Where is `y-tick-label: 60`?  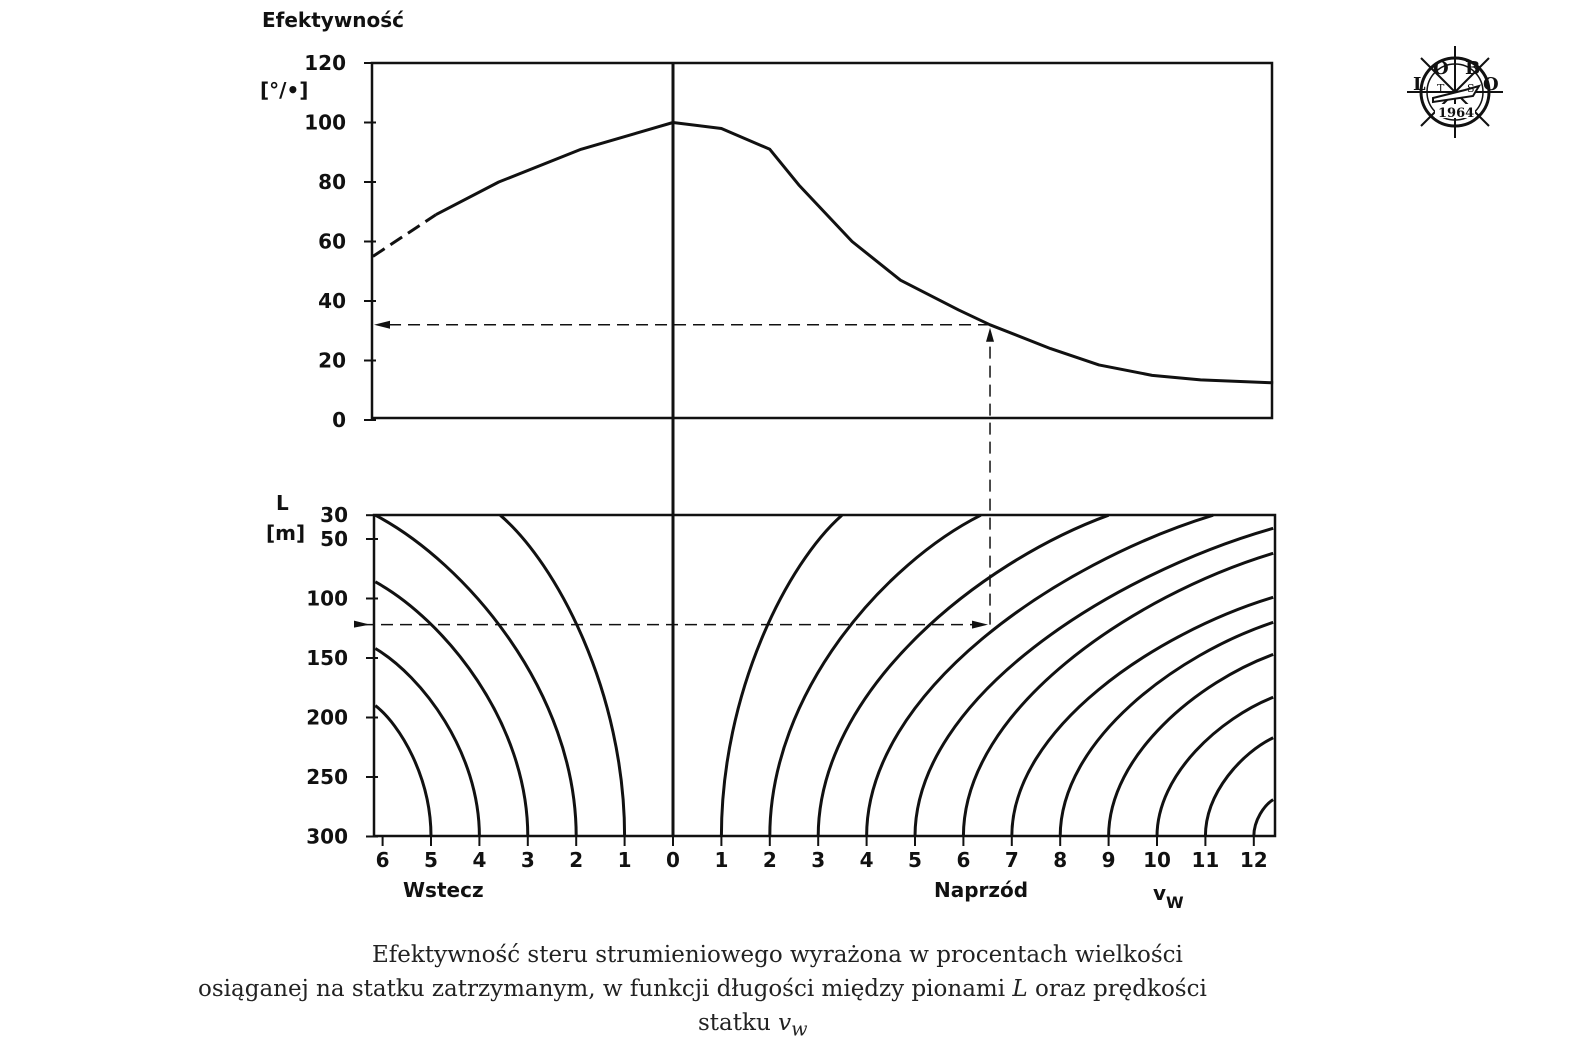 y-tick-label: 60 is located at coordinates (332, 242).